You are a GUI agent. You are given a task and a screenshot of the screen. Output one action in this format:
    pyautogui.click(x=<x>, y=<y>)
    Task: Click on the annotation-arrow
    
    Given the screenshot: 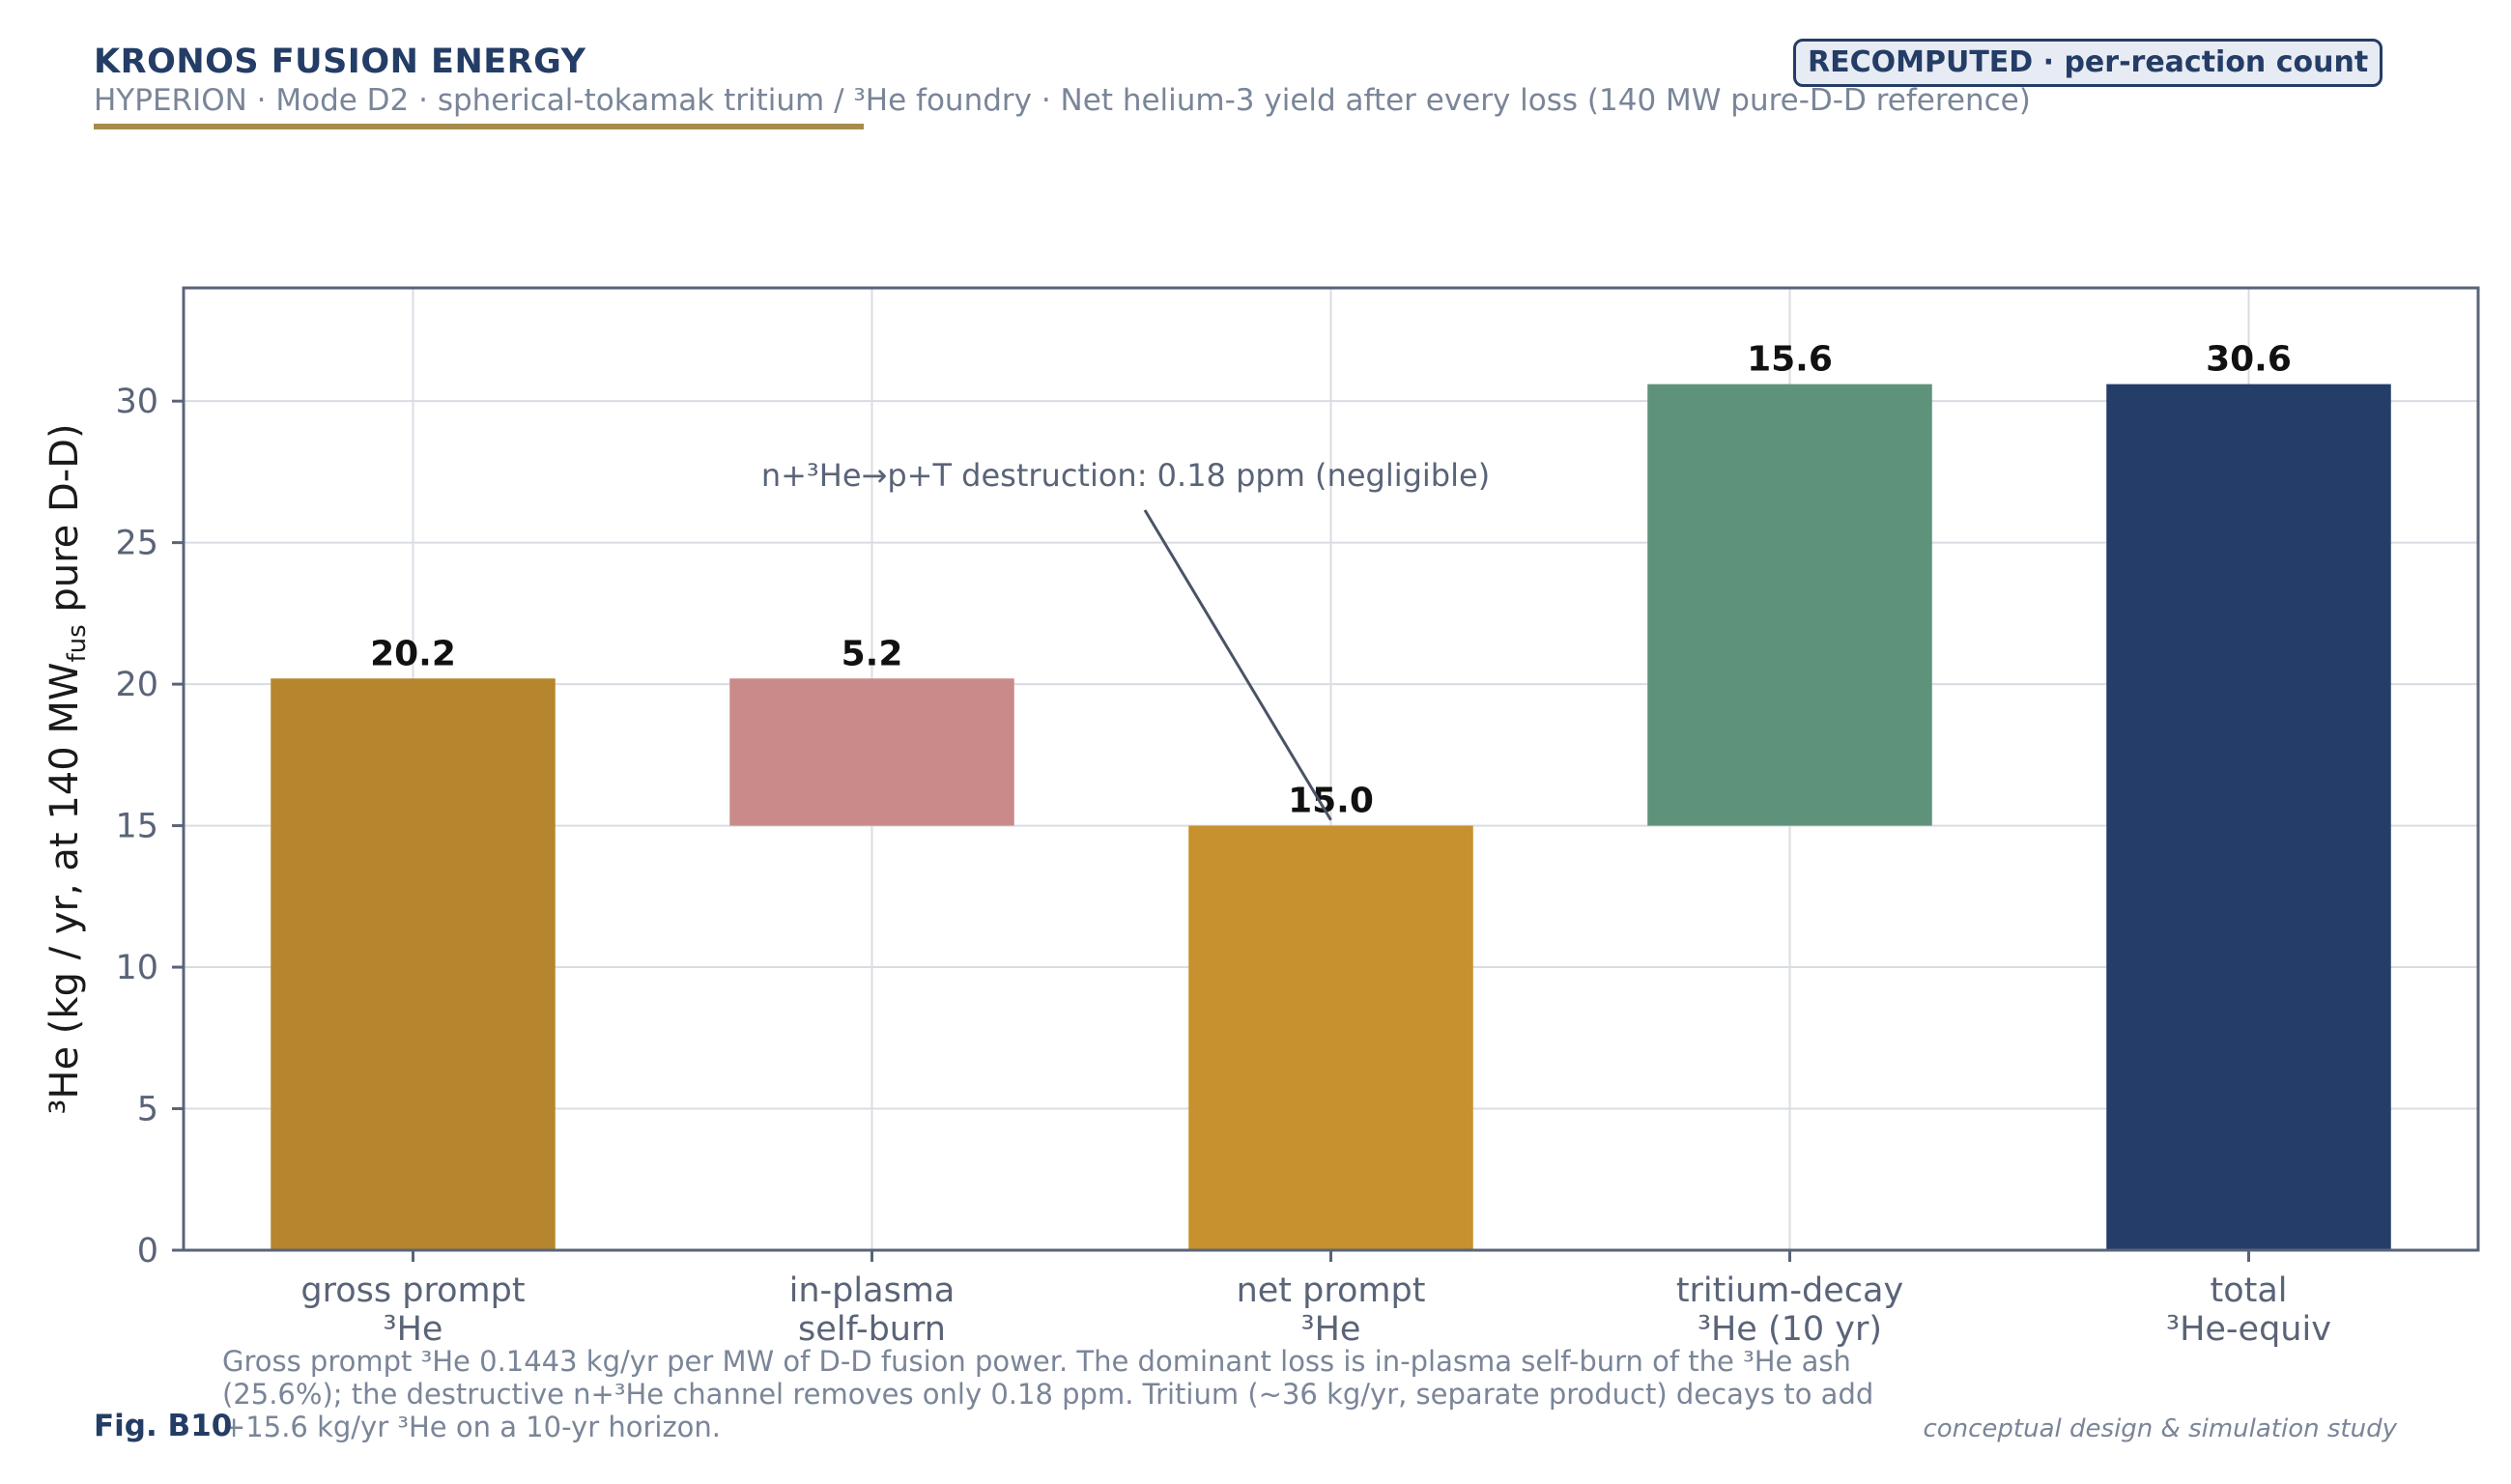 What is the action you would take?
    pyautogui.click(x=1238, y=665)
    